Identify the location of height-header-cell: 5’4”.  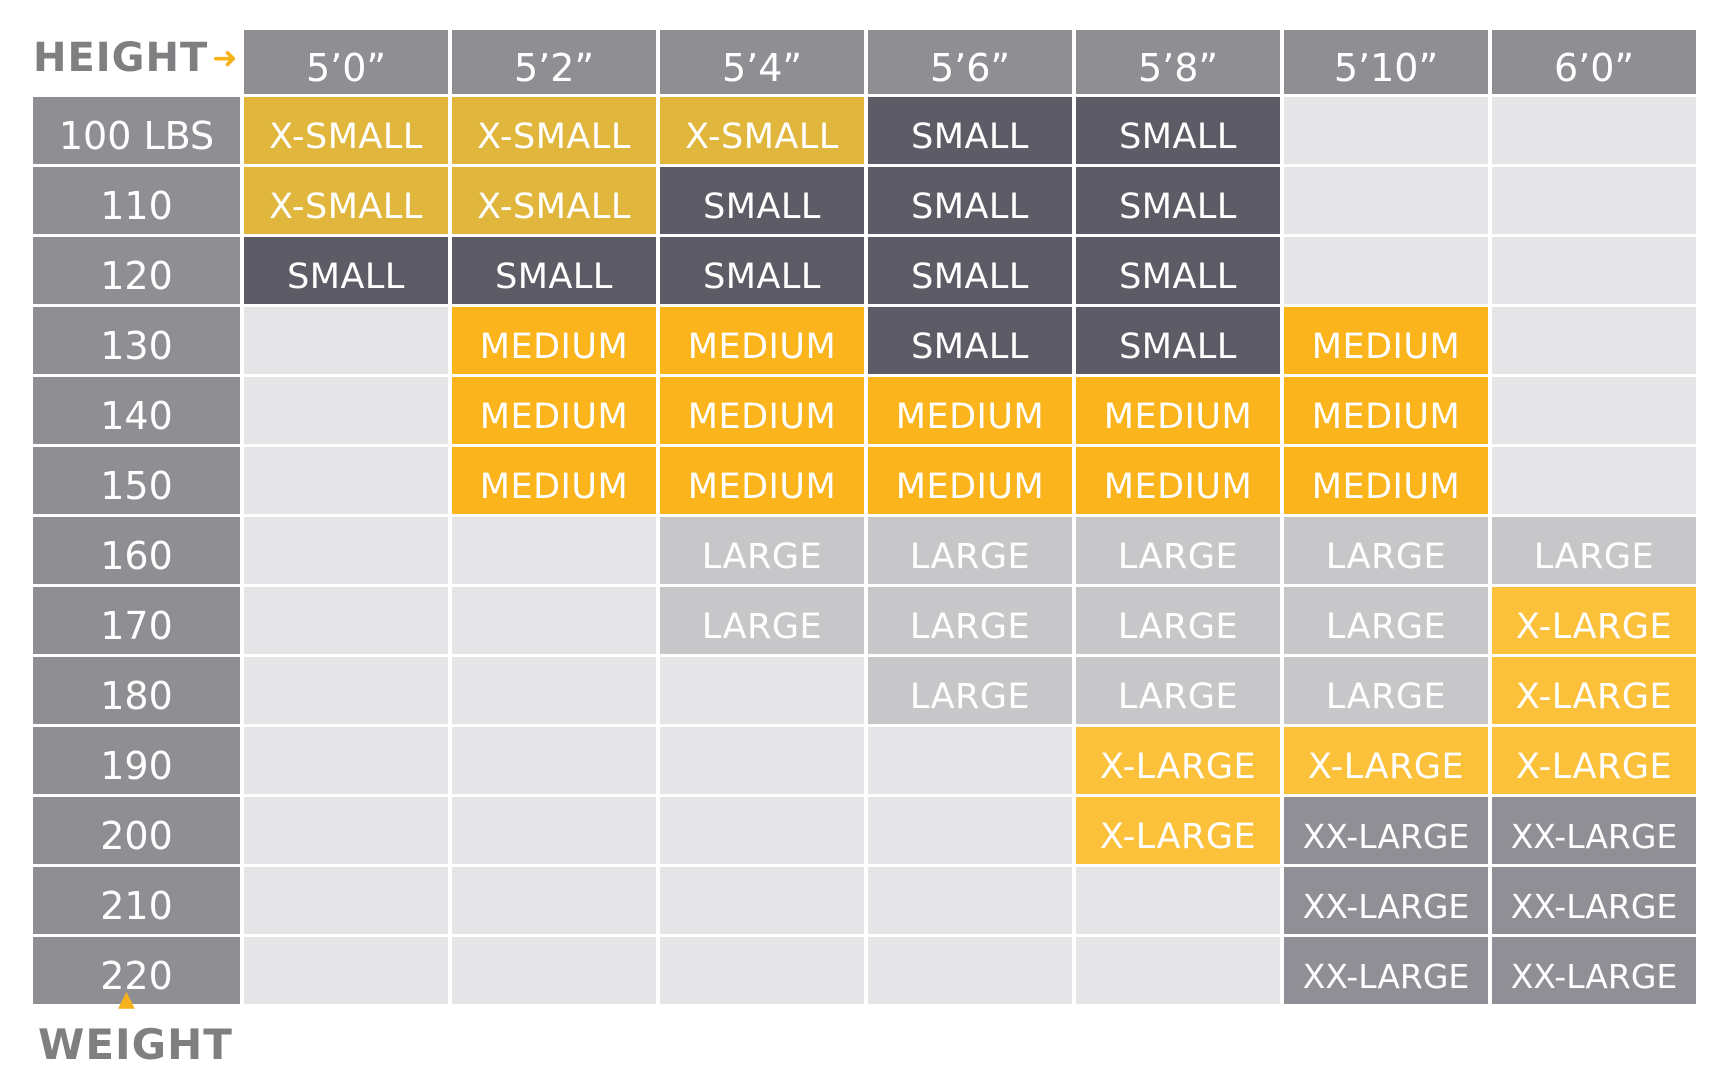
(762, 62).